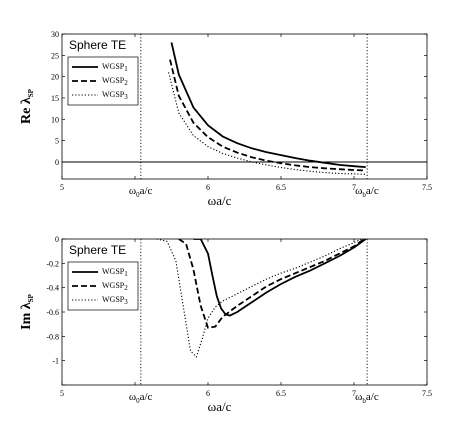 Image resolution: width=469 pixels, height=436 pixels. What do you see at coordinates (57, 141) in the screenshot?
I see `y-tick-label: 5` at bounding box center [57, 141].